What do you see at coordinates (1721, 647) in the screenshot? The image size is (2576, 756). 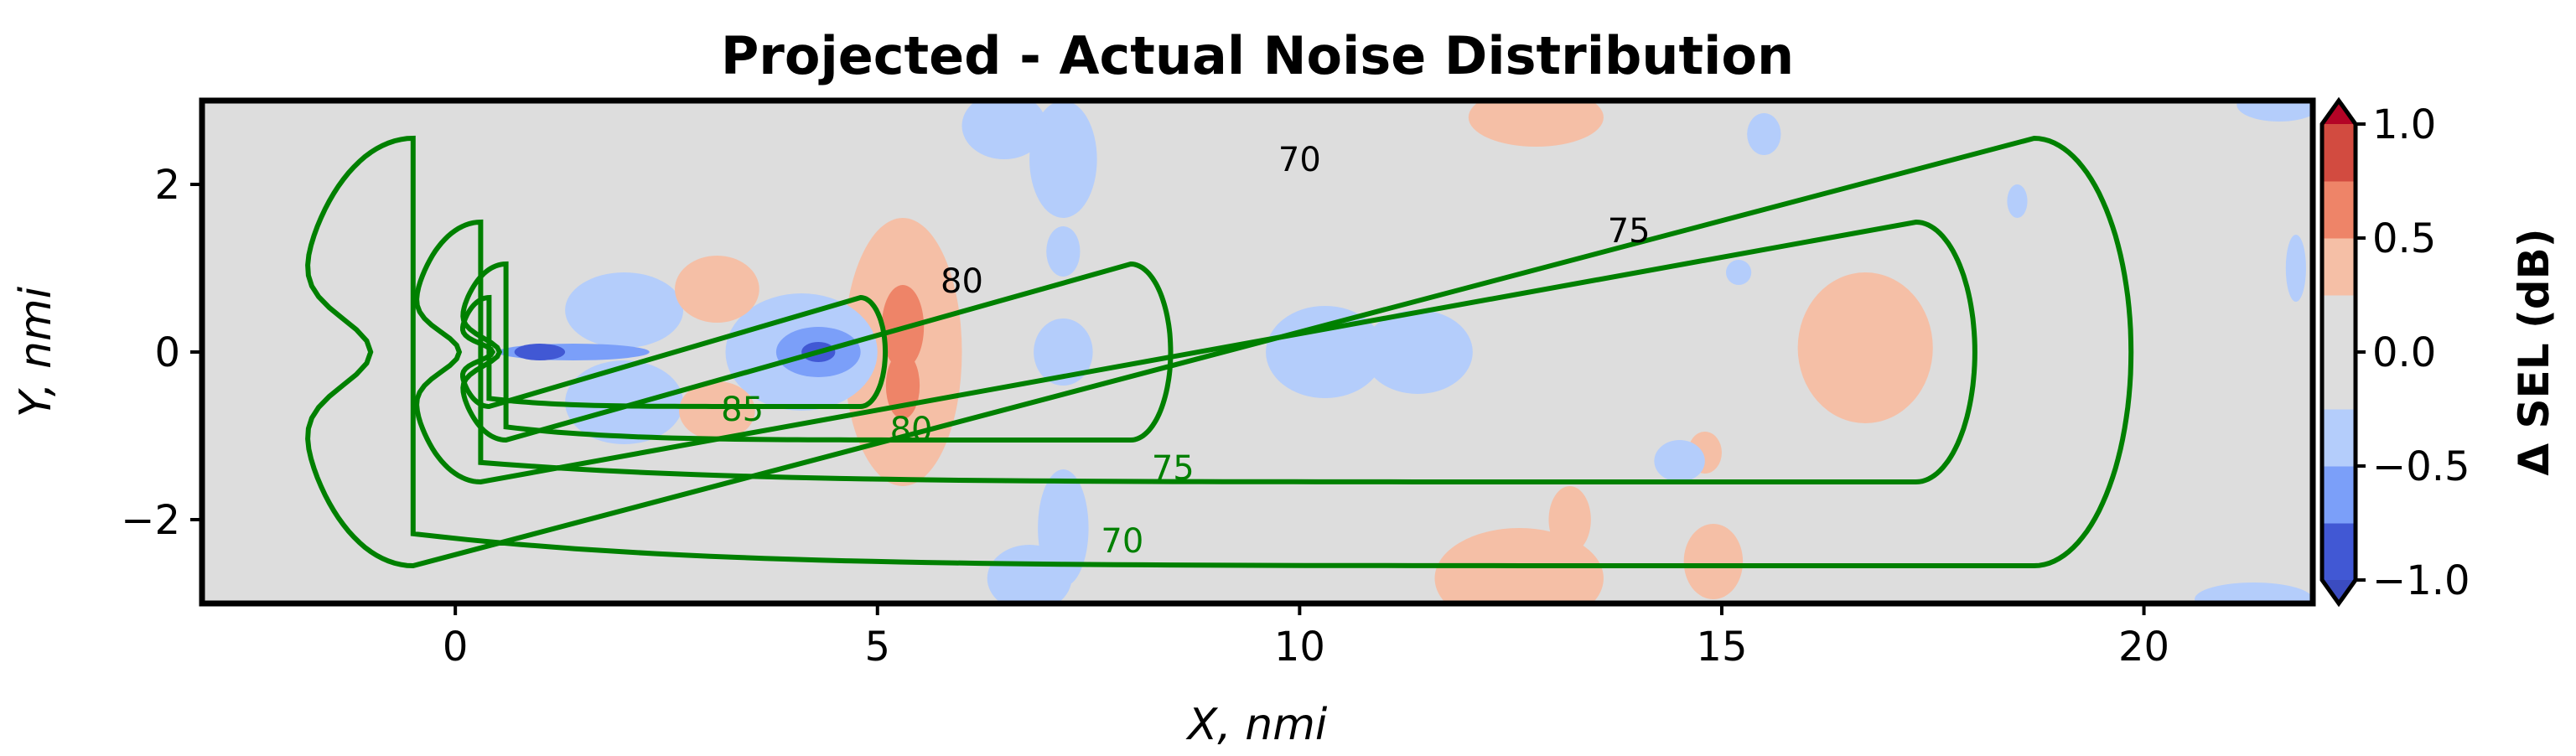 I see `x-tick-label: 15` at bounding box center [1721, 647].